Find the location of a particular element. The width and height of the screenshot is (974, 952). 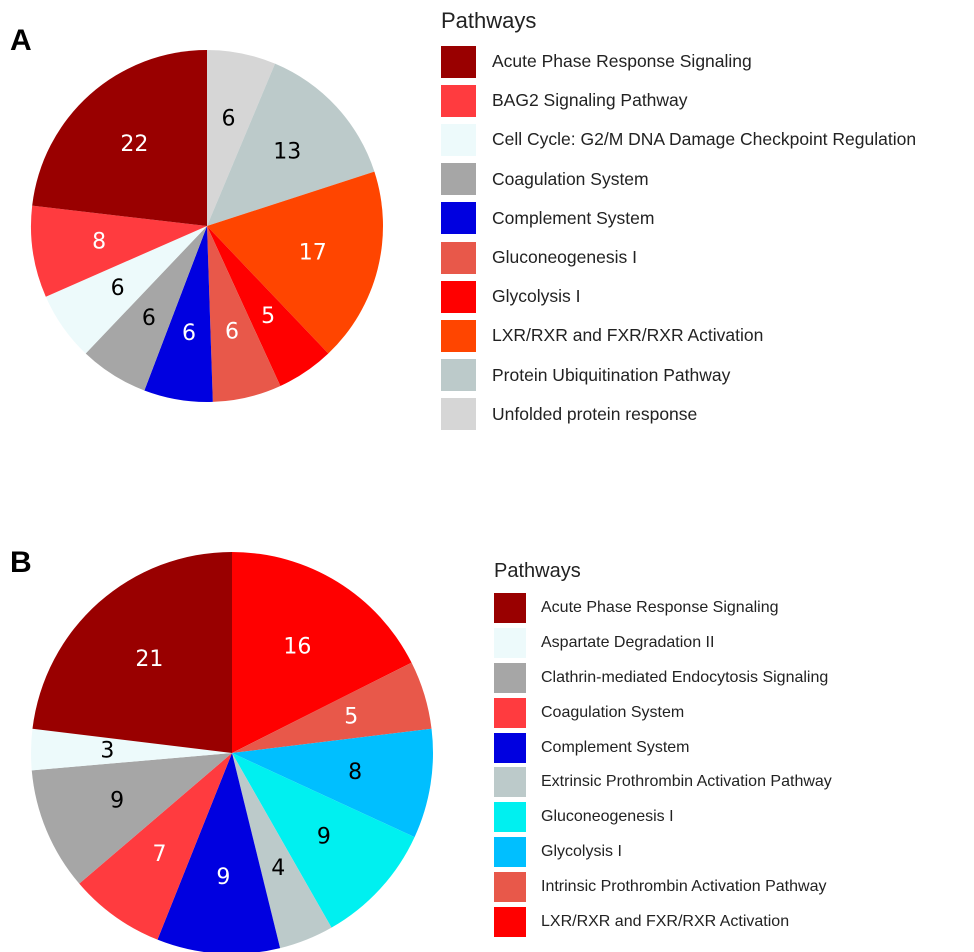

legend-item-a-9: Unfolded protein response is located at coordinates (678, 414).